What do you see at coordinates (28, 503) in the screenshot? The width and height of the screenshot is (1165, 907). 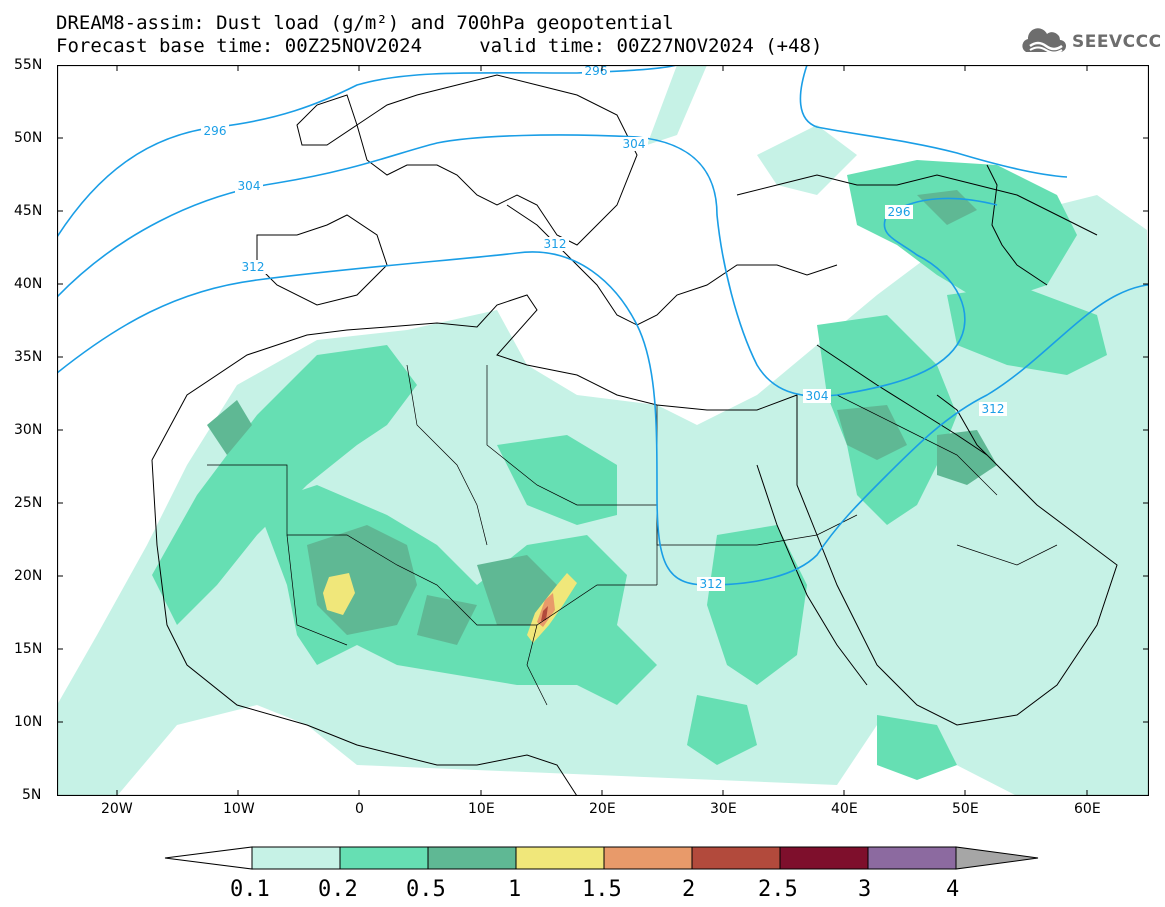 I see `lat-label: 25N` at bounding box center [28, 503].